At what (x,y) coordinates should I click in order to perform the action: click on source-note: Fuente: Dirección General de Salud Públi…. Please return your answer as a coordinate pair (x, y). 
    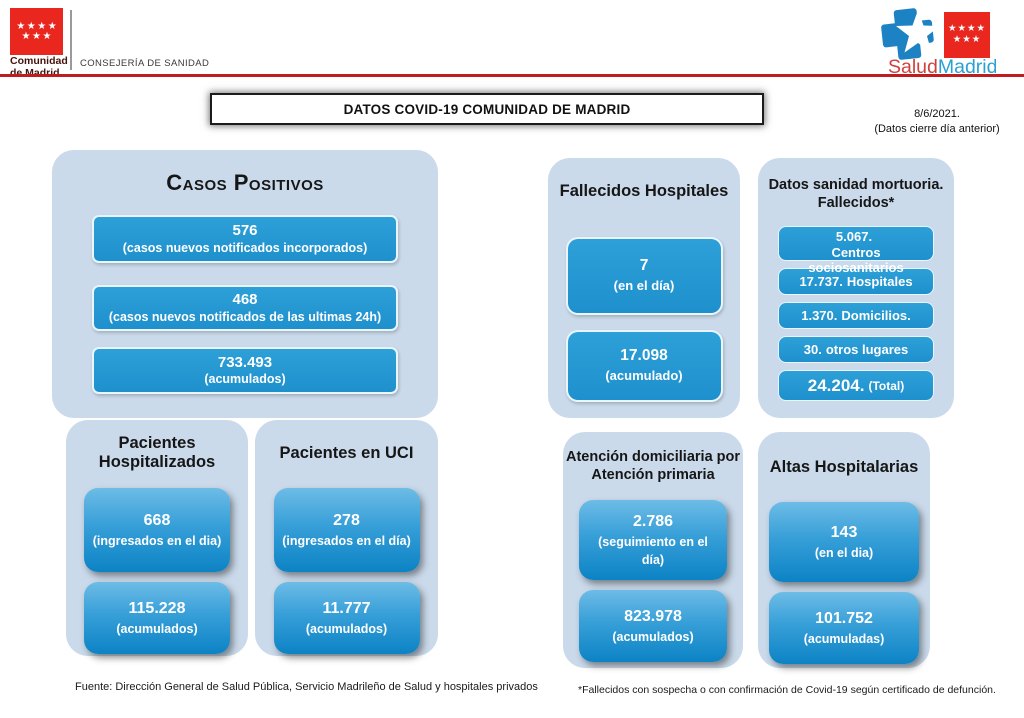
    Looking at the image, I should click on (306, 687).